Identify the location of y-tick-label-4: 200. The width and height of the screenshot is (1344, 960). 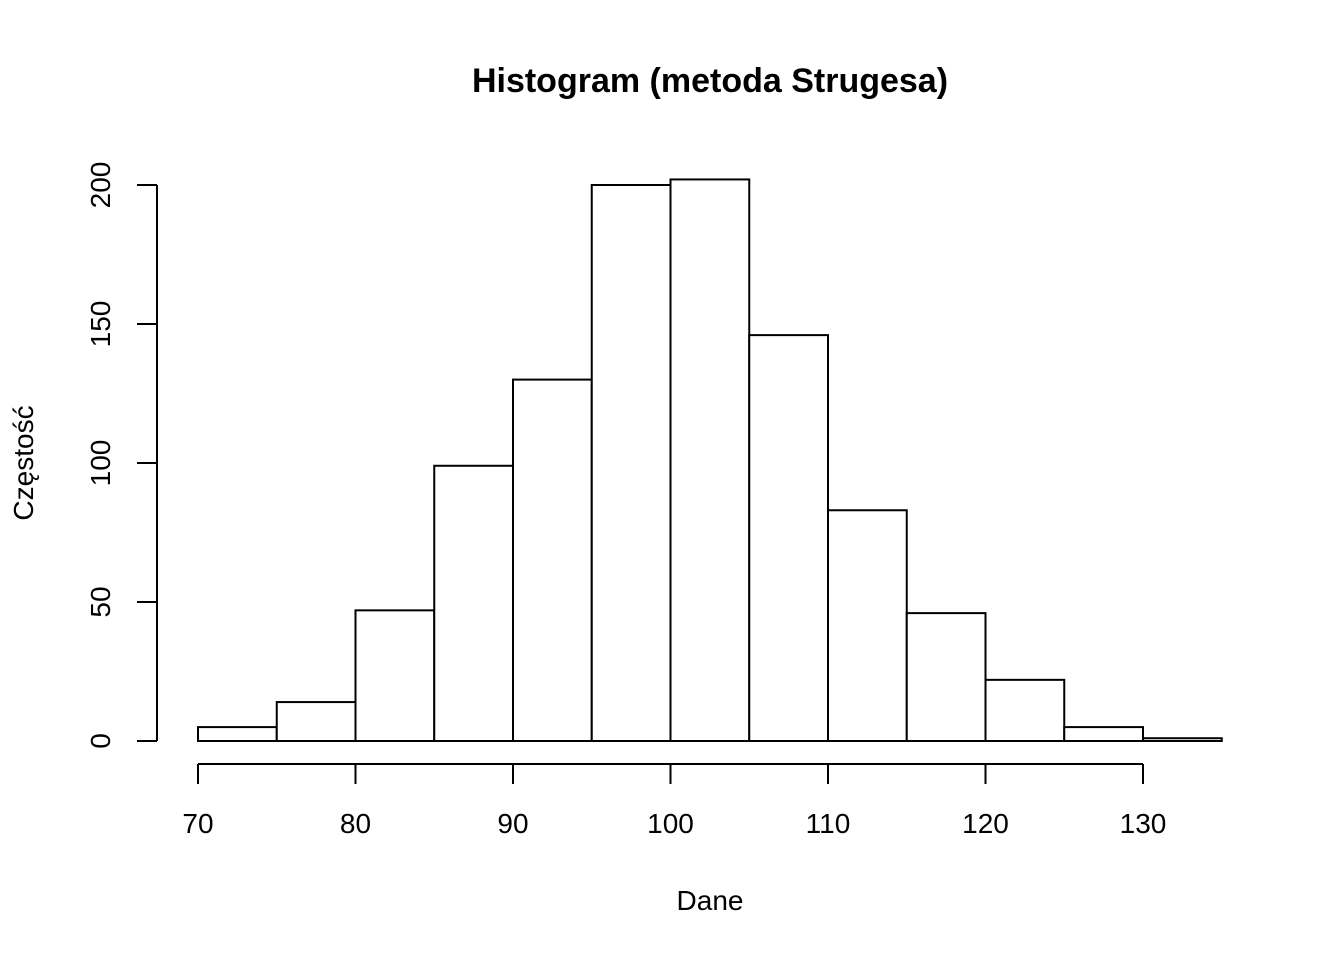
(100, 185).